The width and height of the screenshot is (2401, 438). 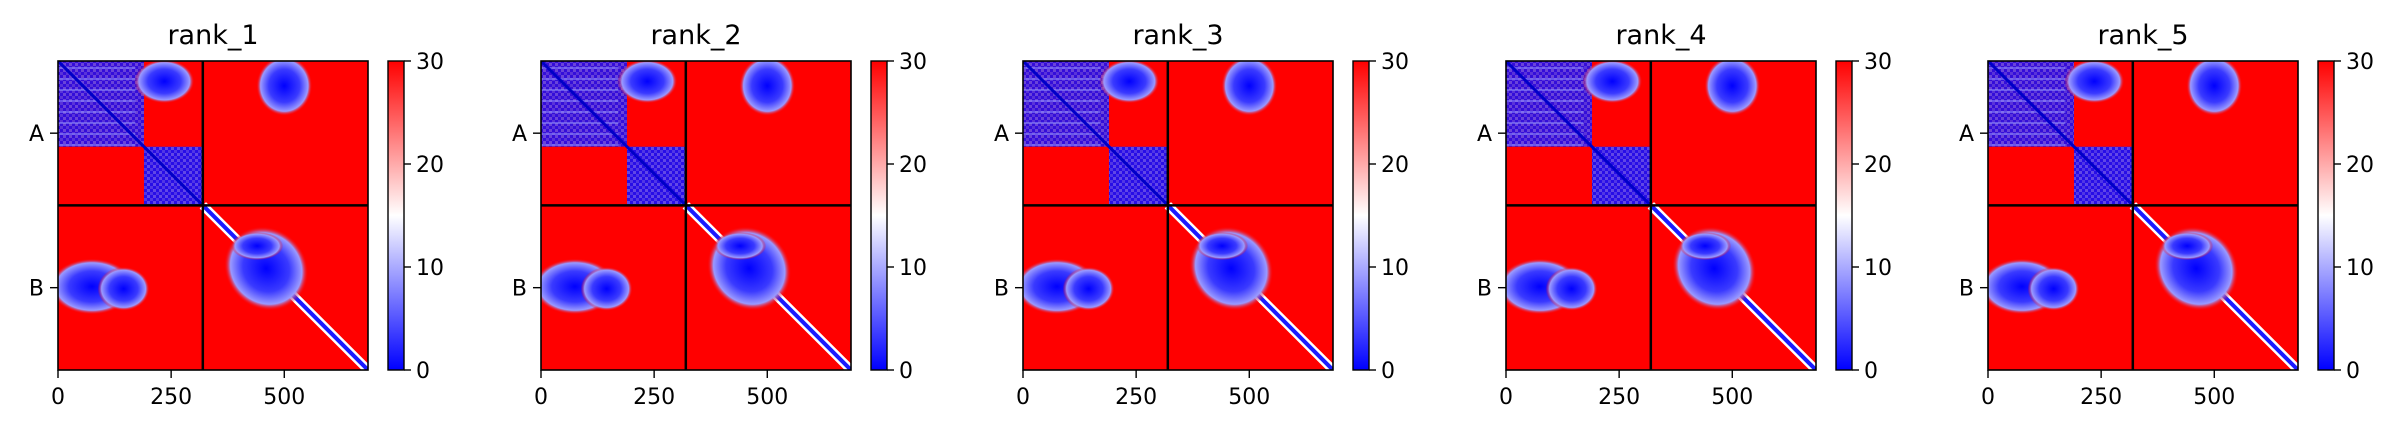 I want to click on panel-title: rank_3, so click(x=1177, y=35).